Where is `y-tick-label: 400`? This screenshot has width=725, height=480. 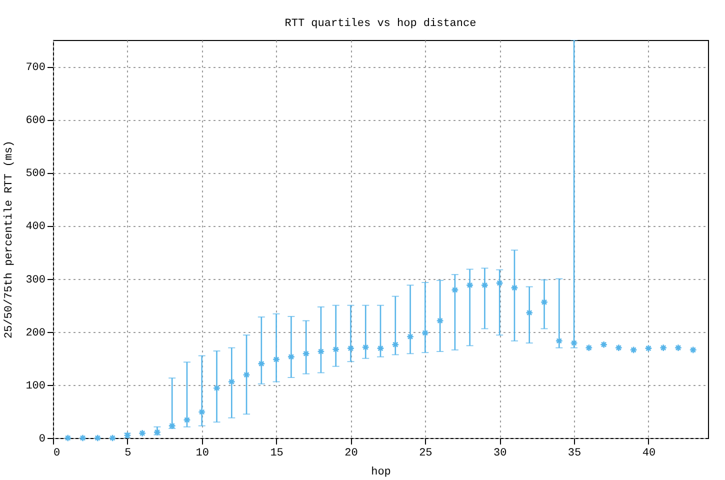
y-tick-label: 400 is located at coordinates (36, 227).